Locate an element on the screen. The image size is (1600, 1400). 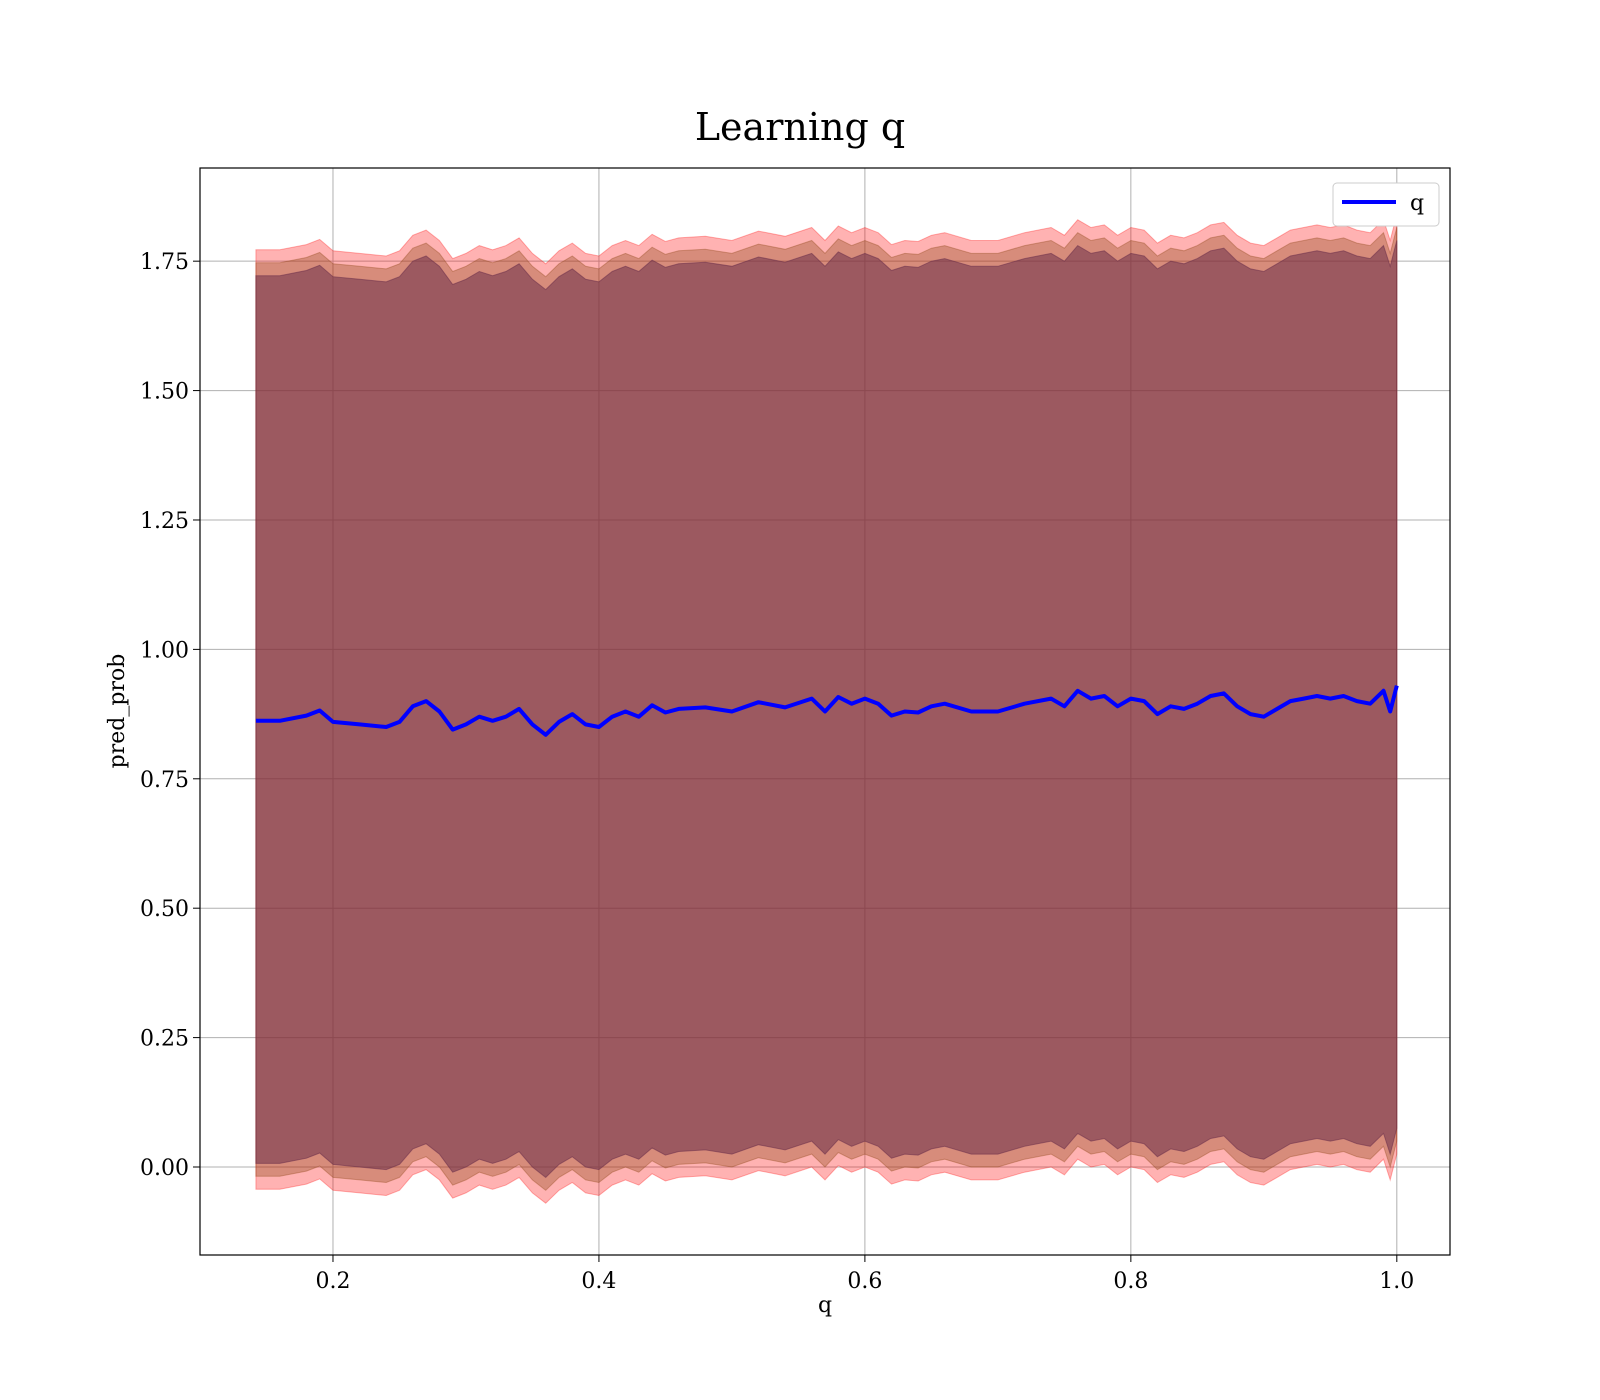
legend: q is located at coordinates (1386, 204).